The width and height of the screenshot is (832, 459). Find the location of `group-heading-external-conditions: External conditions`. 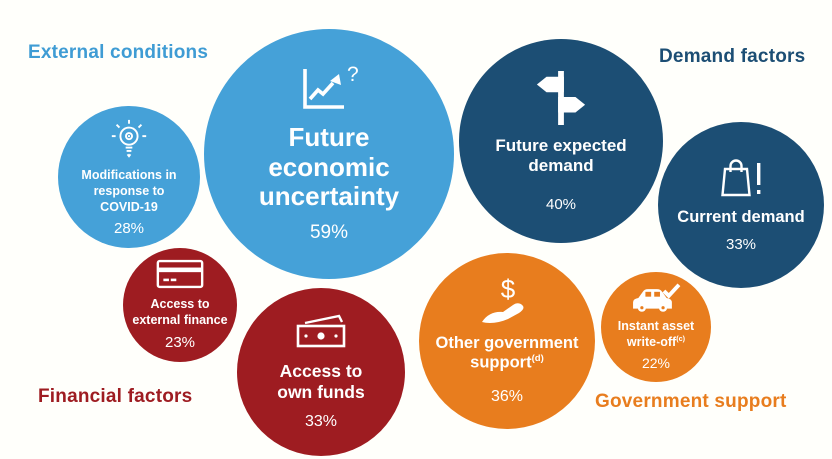

group-heading-external-conditions: External conditions is located at coordinates (118, 52).